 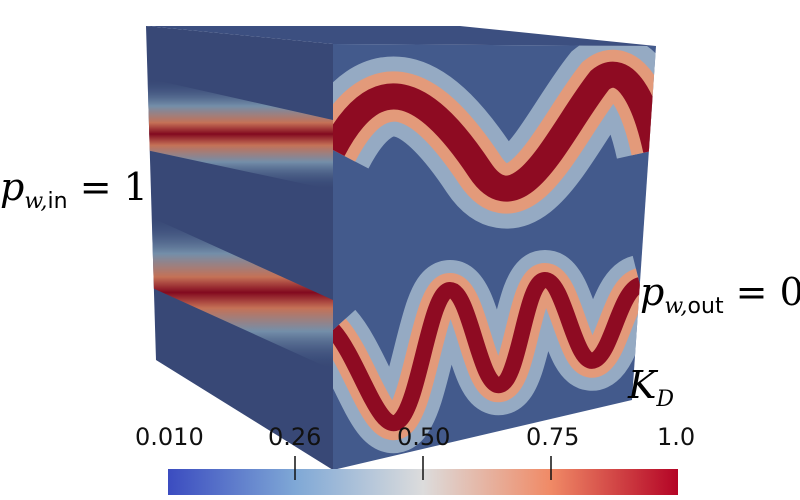 What do you see at coordinates (705, 306) in the screenshot?
I see `outlet-sub-text: out` at bounding box center [705, 306].